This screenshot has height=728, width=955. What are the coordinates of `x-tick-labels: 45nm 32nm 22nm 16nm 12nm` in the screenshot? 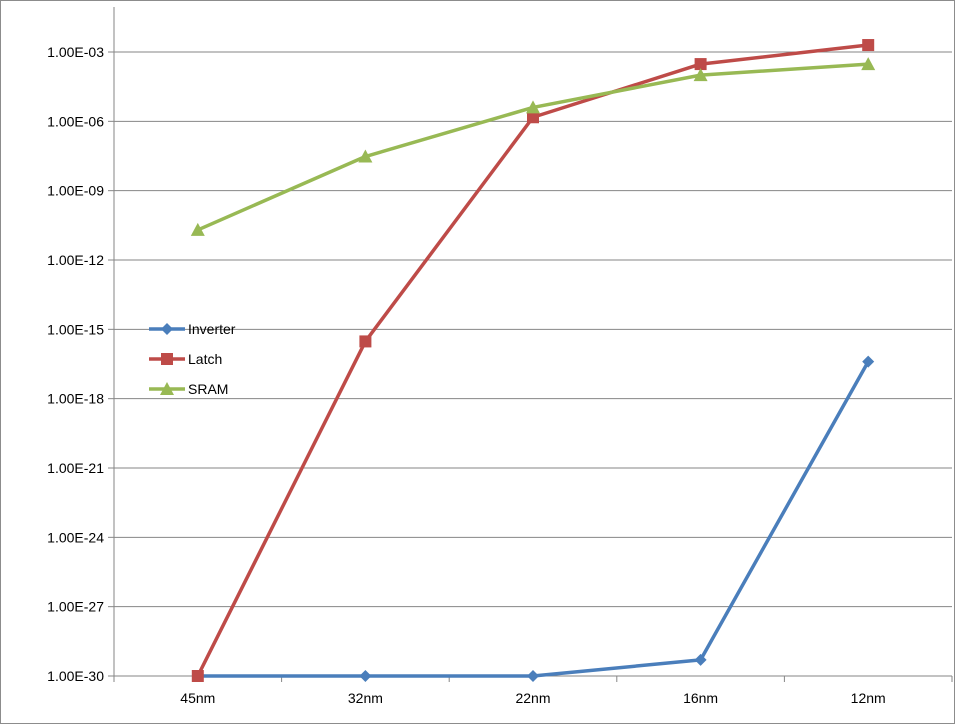 It's located at (532, 698).